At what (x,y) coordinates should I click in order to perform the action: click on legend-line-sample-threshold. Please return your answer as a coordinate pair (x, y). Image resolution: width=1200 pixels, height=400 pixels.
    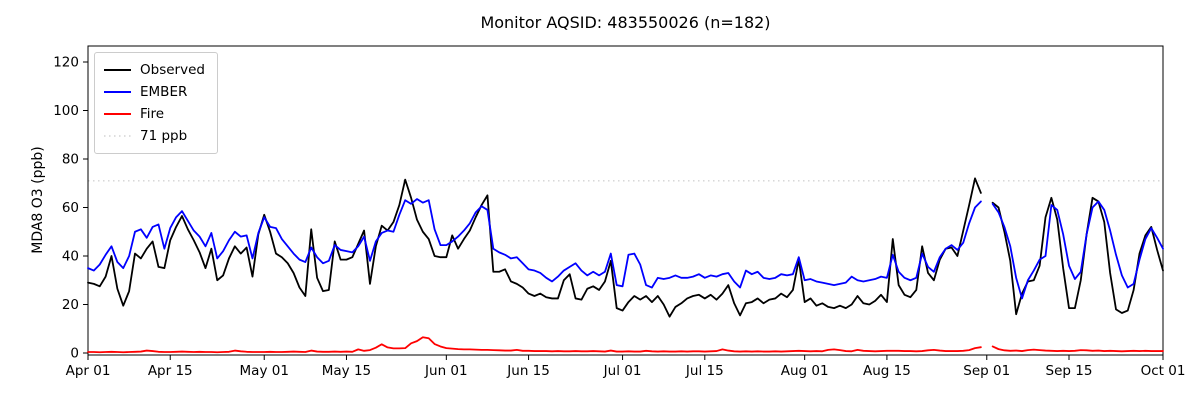
    Looking at the image, I should click on (117, 136).